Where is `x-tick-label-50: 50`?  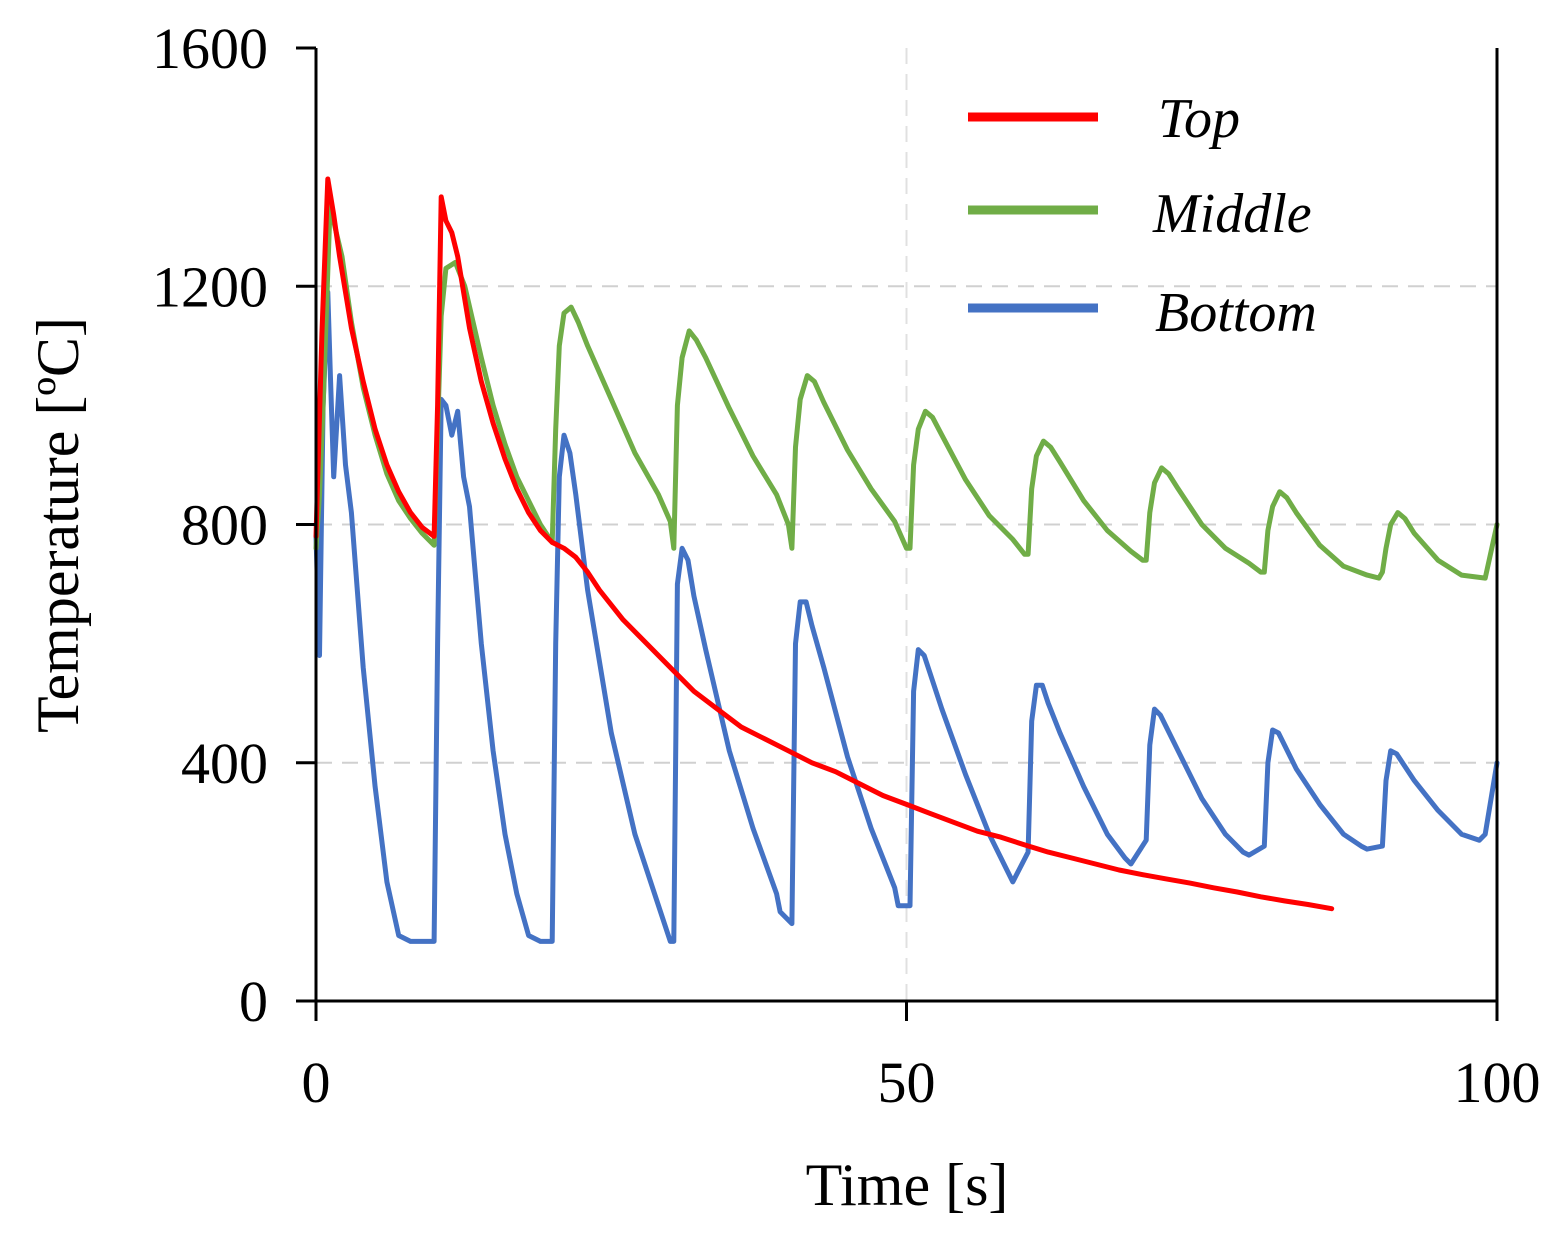 x-tick-label-50: 50 is located at coordinates (907, 1082).